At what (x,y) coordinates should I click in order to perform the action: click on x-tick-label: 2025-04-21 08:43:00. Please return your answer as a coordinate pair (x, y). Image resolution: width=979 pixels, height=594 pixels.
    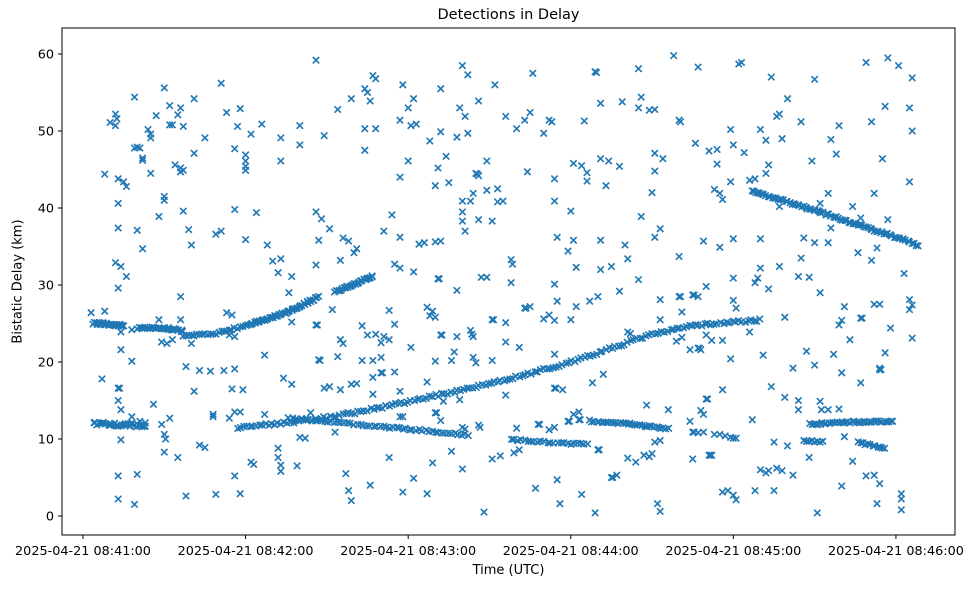
    Looking at the image, I should click on (408, 551).